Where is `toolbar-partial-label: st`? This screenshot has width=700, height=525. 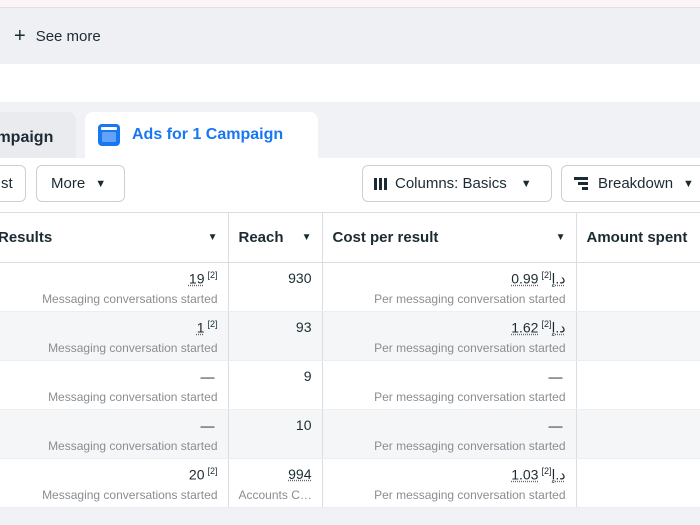 toolbar-partial-label: st is located at coordinates (7, 183).